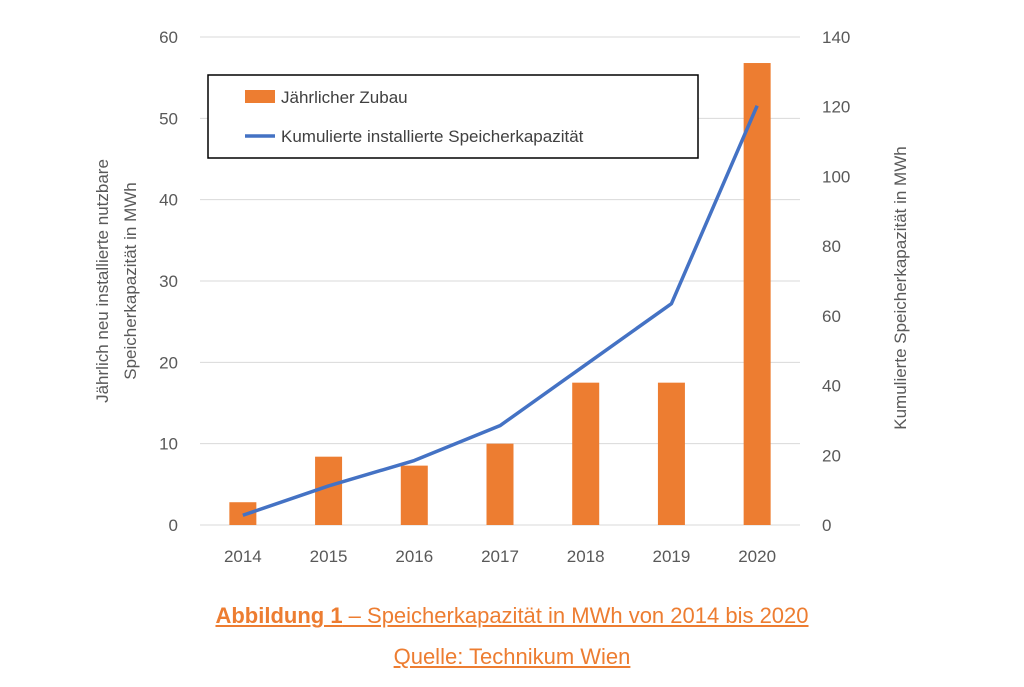  What do you see at coordinates (102, 281) in the screenshot?
I see `left-axis-title-line1: Jährlich neu installierte nutzbare` at bounding box center [102, 281].